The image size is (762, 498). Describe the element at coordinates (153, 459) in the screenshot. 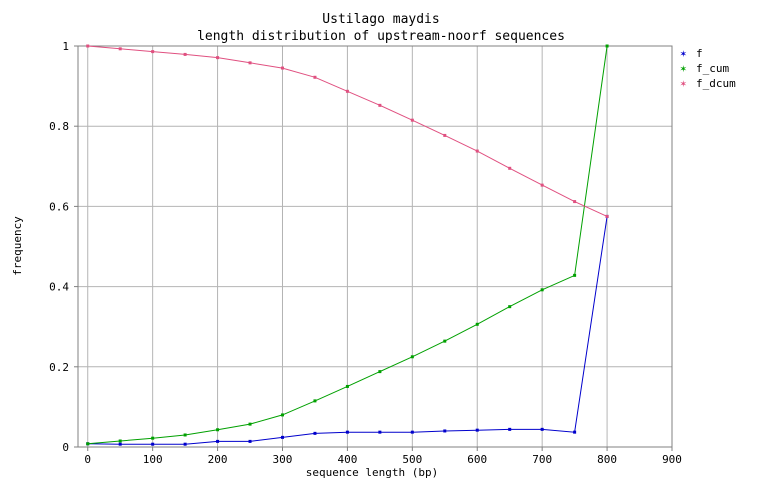

I see `x-tick-label: 100` at that location.